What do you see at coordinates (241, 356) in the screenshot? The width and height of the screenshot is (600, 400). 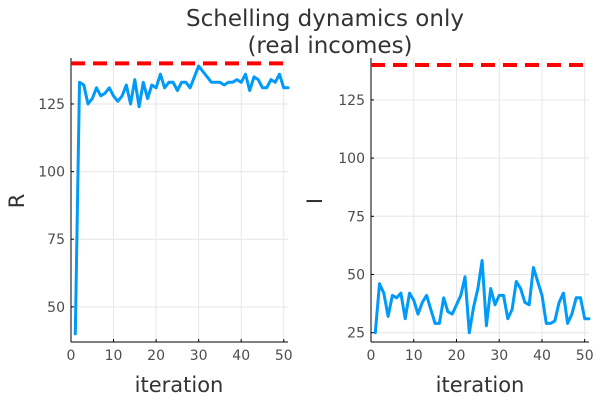 I see `x-tick-label-left: 40` at bounding box center [241, 356].